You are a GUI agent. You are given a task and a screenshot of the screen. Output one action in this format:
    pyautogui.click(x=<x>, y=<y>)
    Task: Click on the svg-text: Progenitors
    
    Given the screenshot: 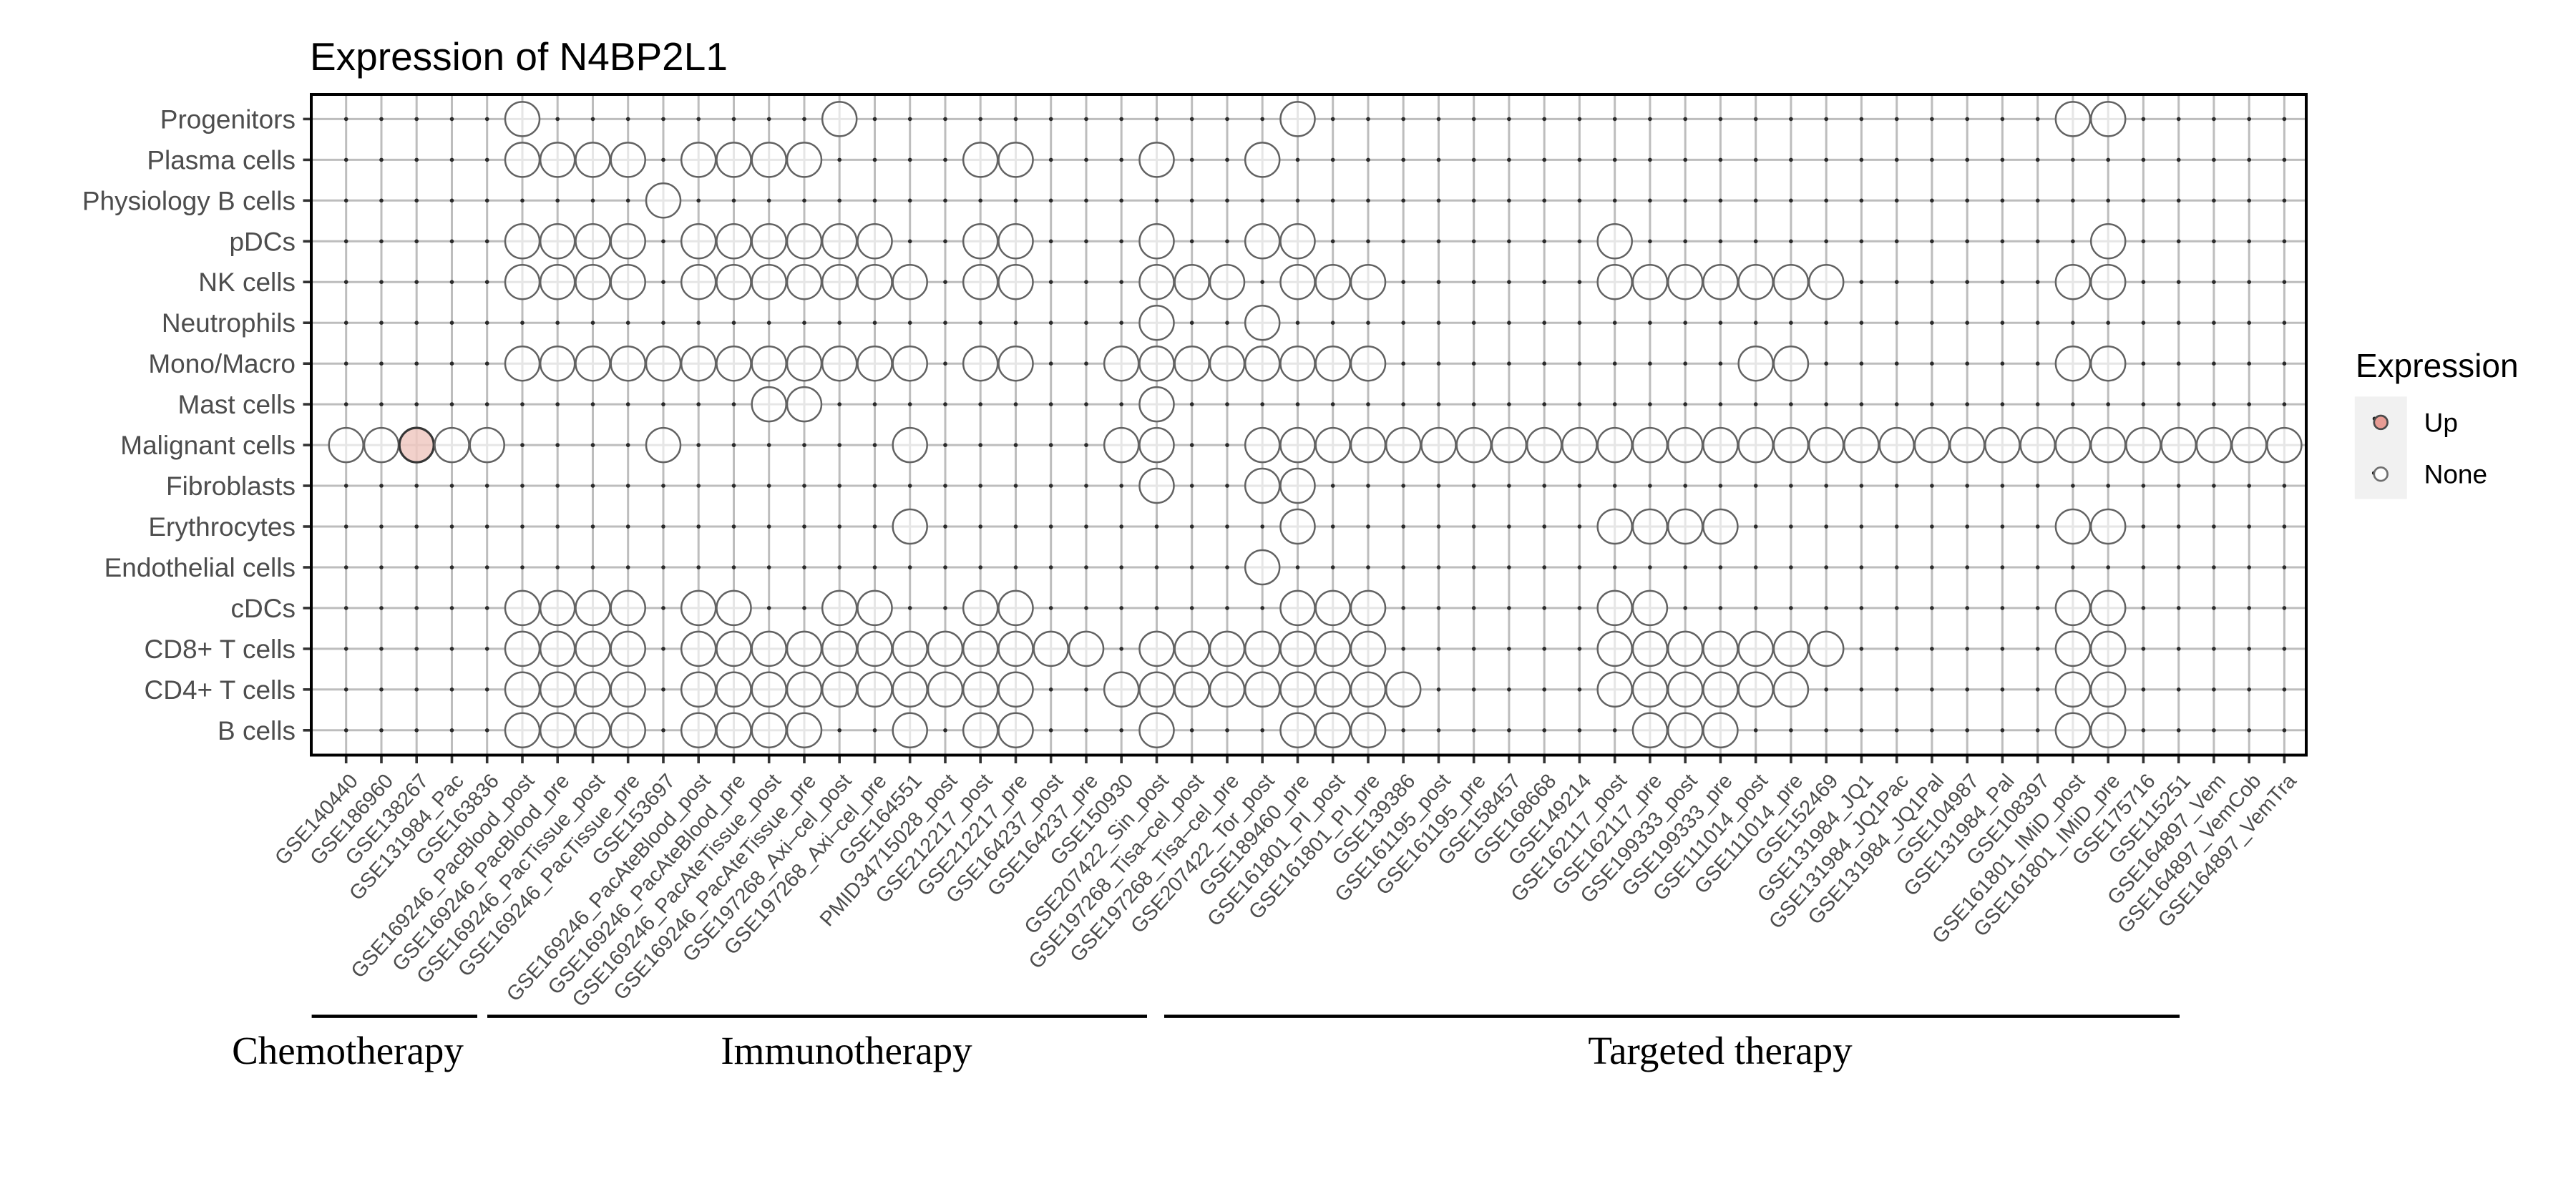 What is the action you would take?
    pyautogui.click(x=228, y=119)
    